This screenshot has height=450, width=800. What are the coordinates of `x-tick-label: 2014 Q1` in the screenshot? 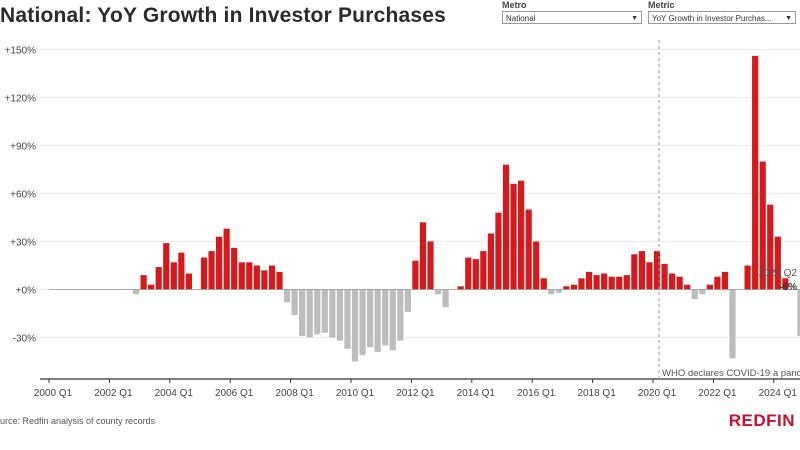 It's located at (476, 393).